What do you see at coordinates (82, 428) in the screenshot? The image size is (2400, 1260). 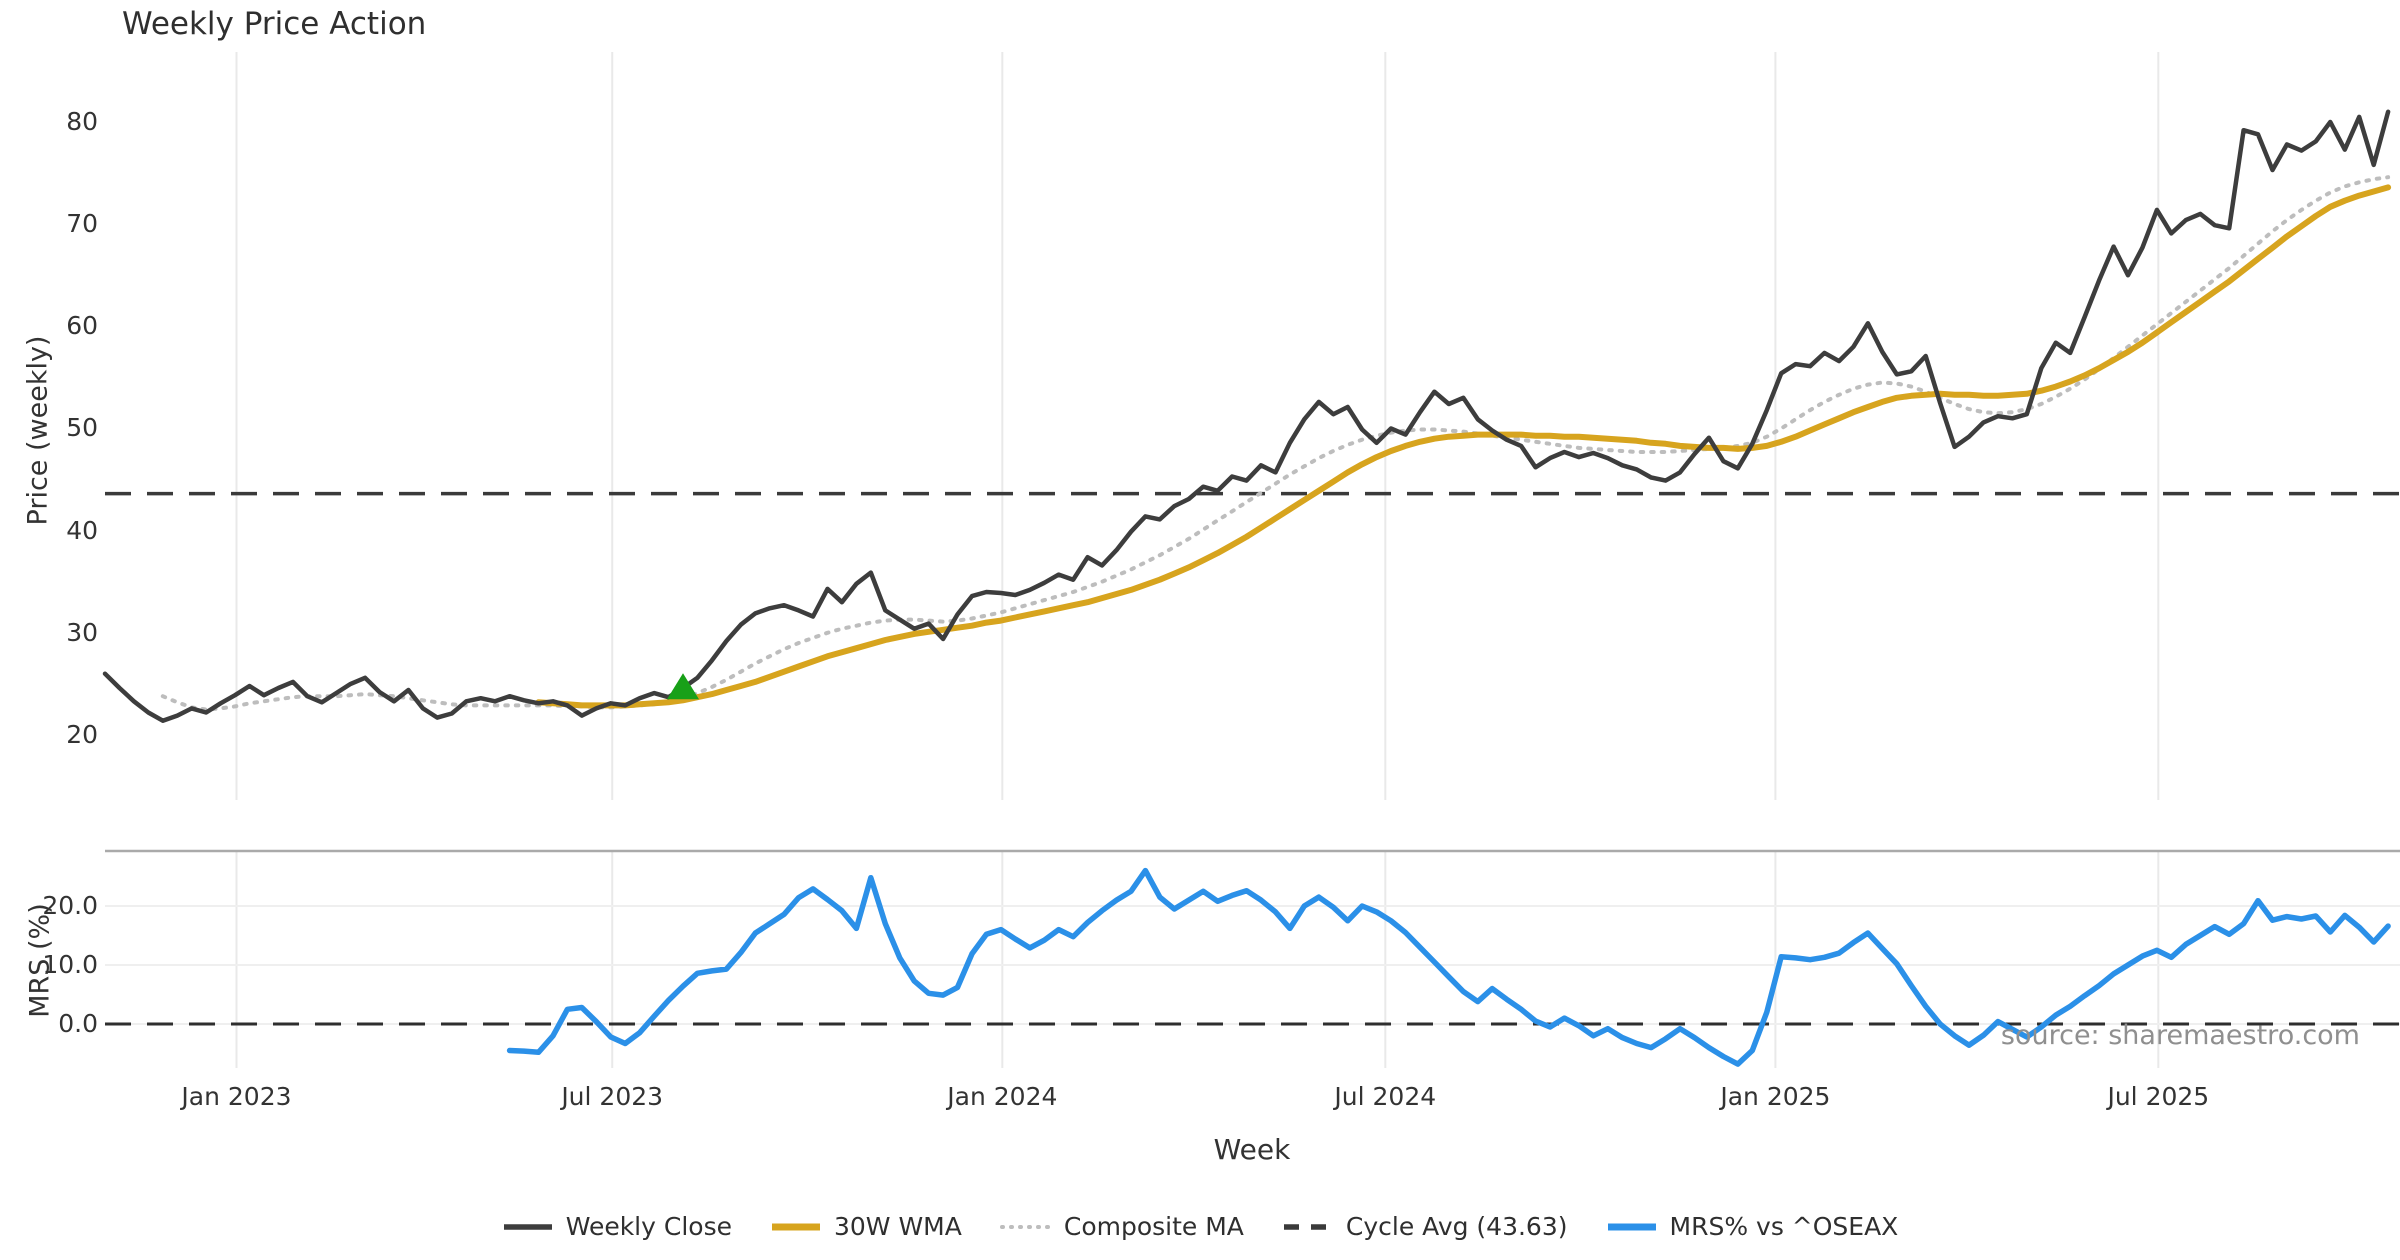 I see `price-ytick-label: 50` at bounding box center [82, 428].